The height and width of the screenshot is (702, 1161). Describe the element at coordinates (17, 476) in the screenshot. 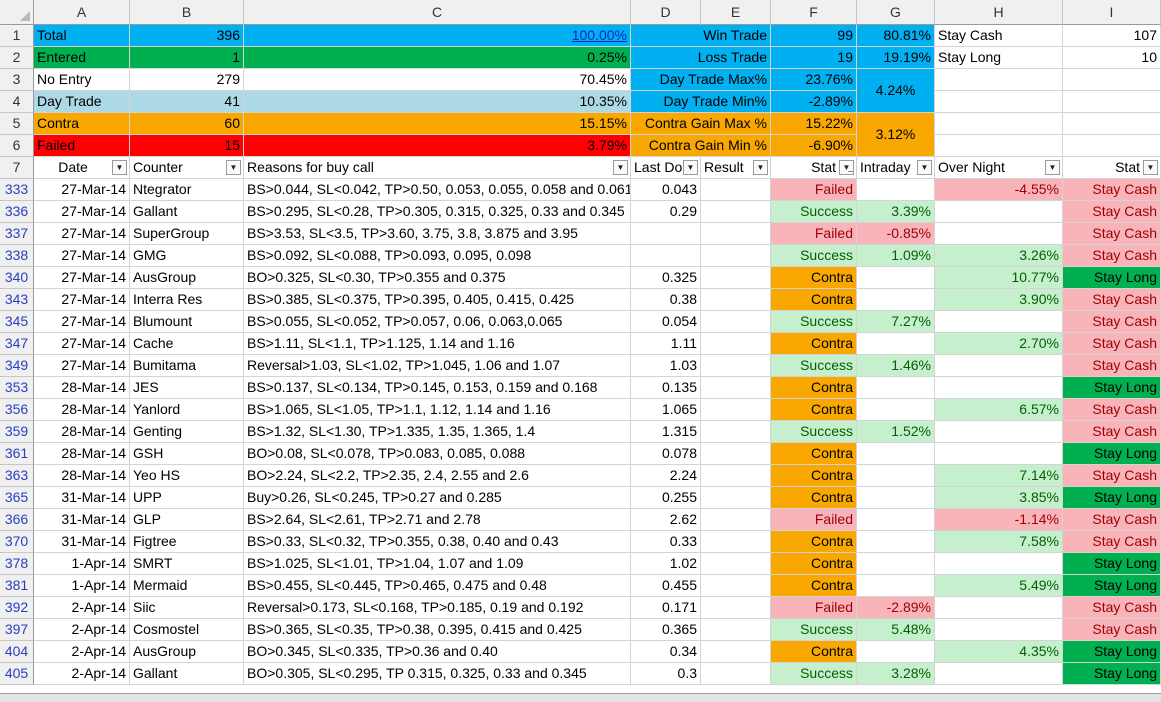

I see `row-header-363: 363` at that location.